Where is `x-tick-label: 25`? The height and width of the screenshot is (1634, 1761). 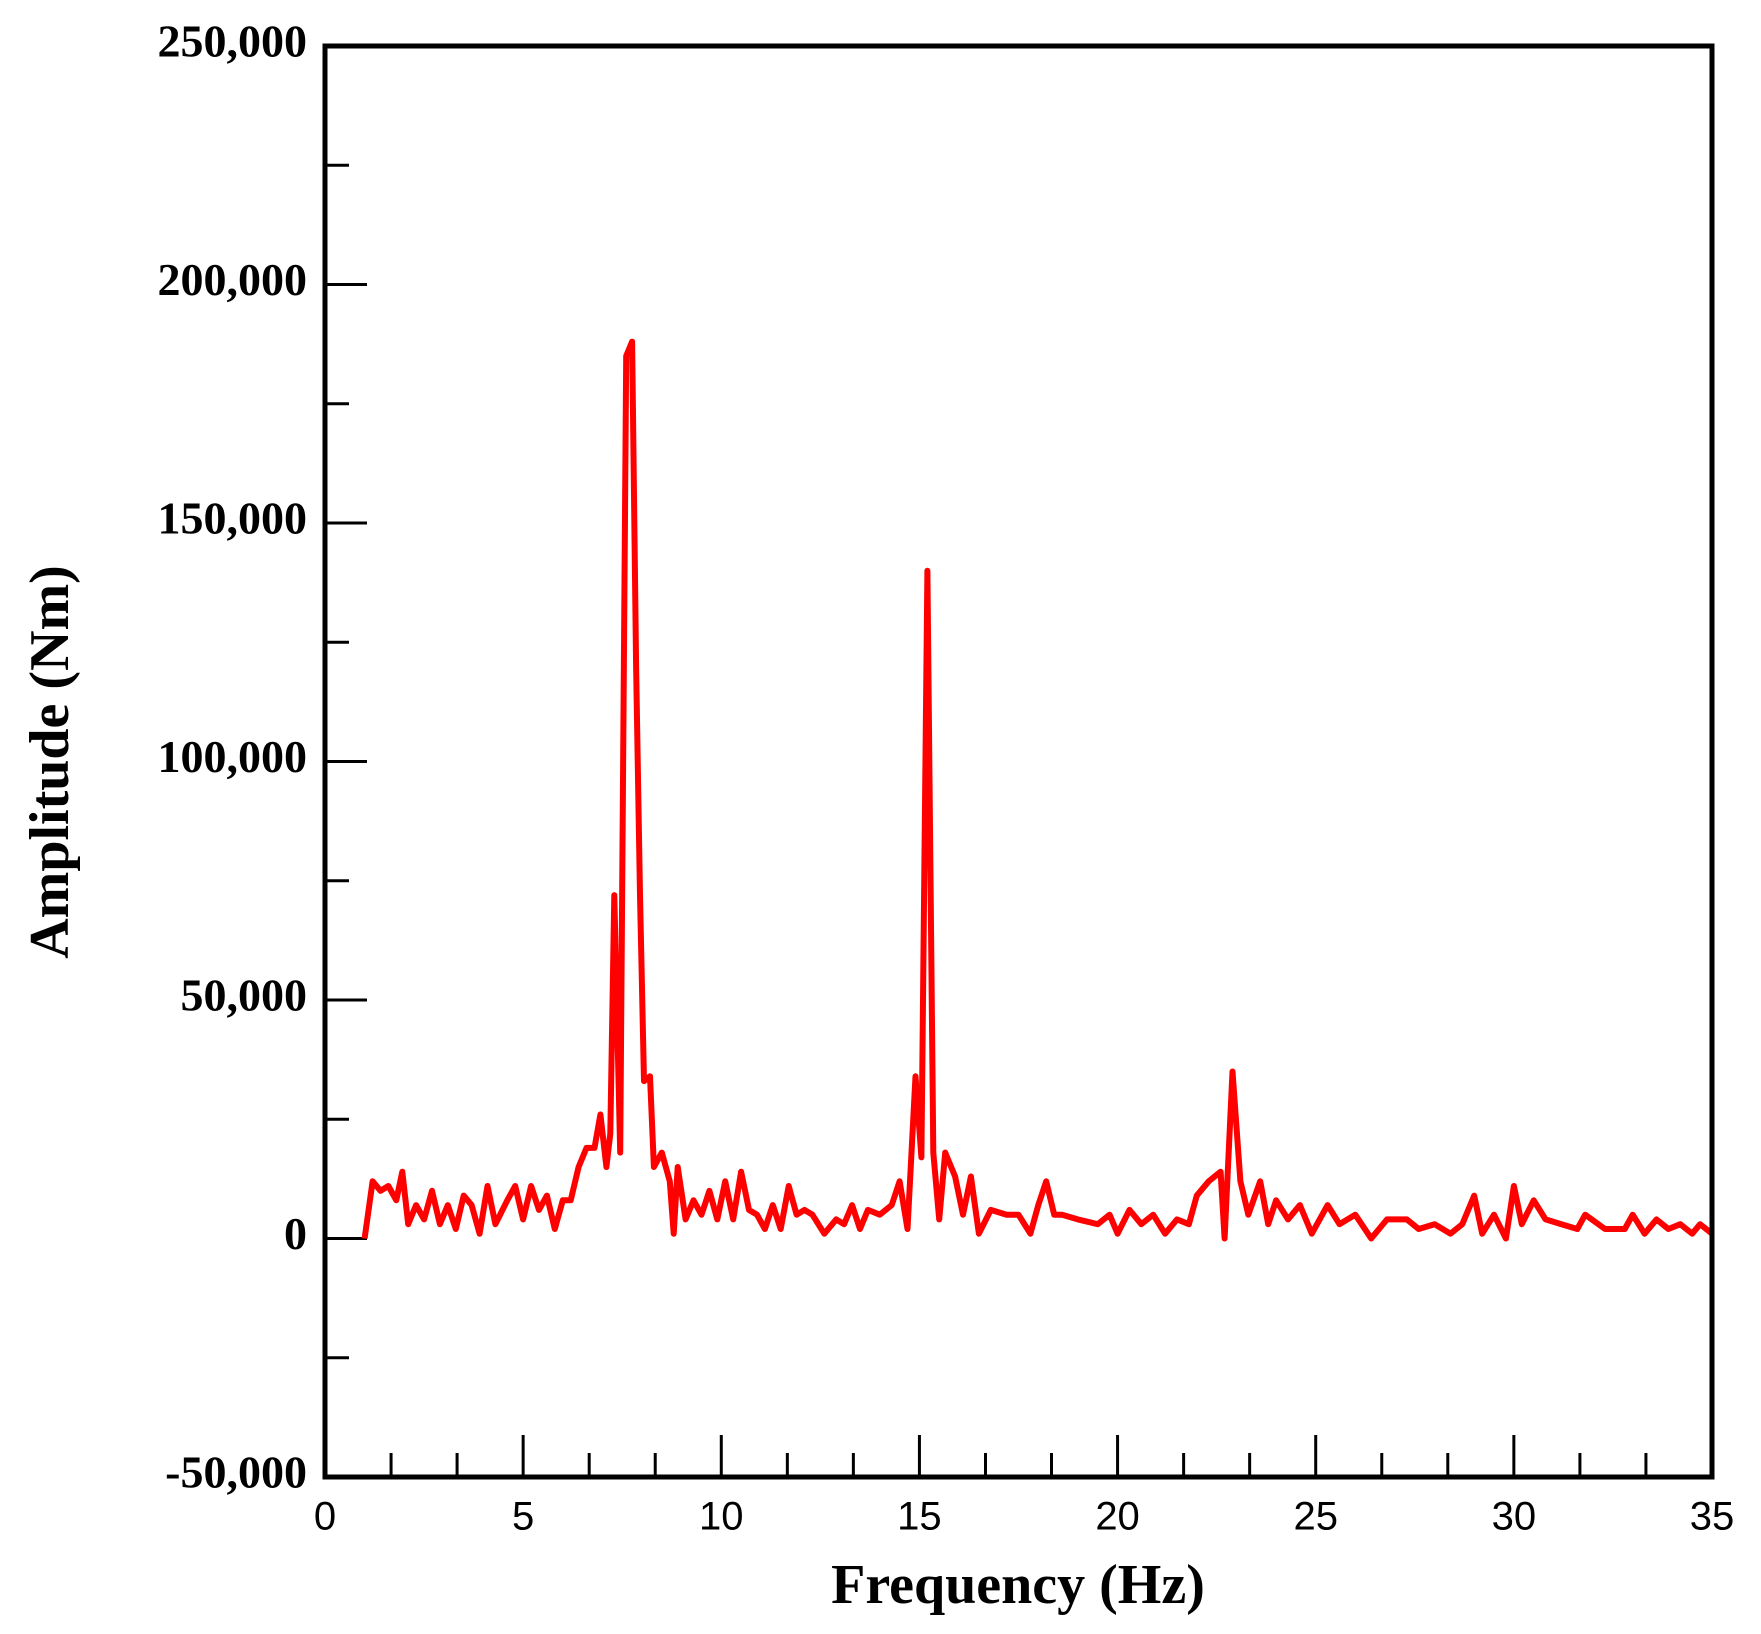
x-tick-label: 25 is located at coordinates (1315, 1517).